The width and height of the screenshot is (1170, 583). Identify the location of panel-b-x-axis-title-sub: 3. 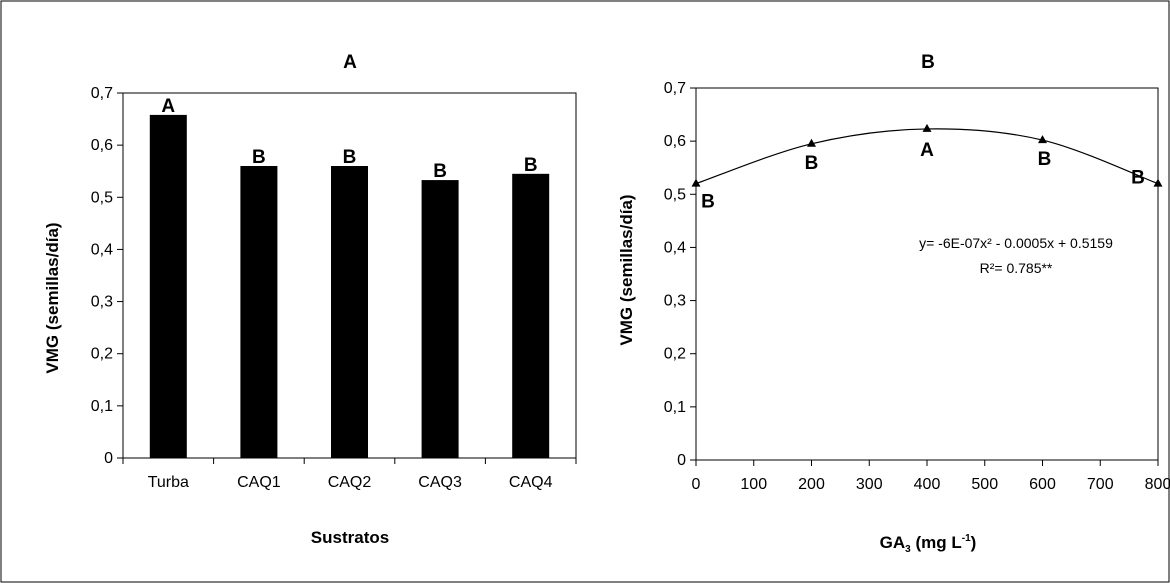
(908, 549).